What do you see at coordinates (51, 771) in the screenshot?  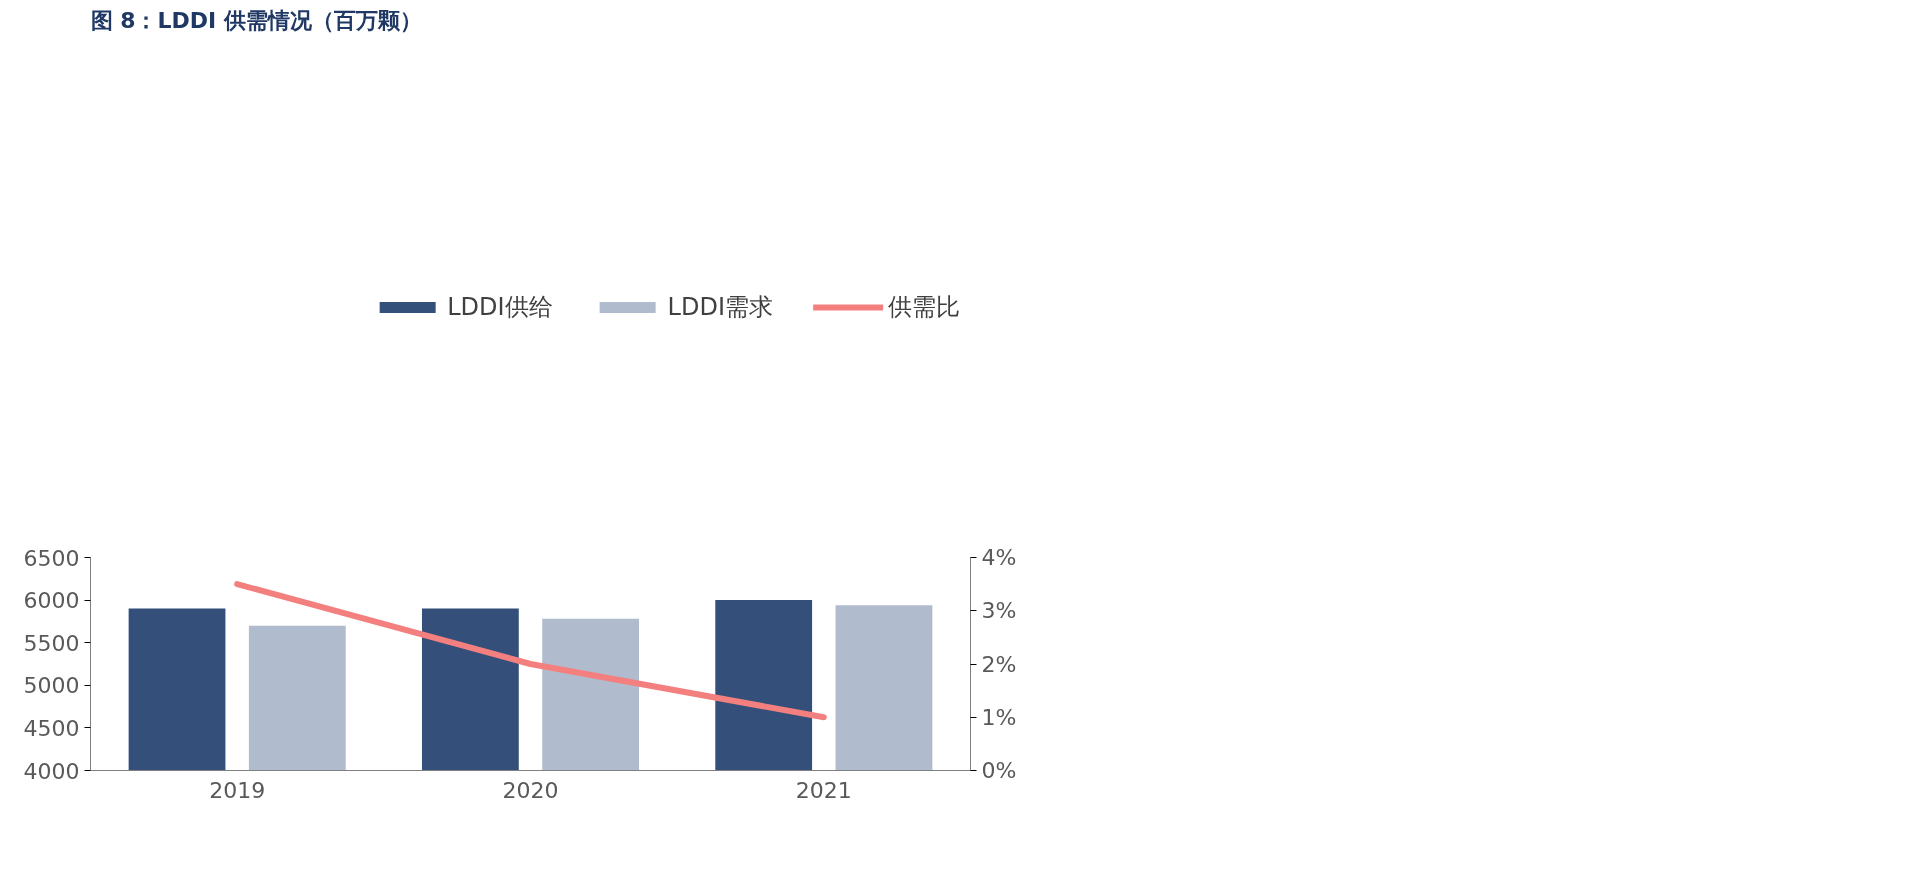 I see `y-tick-label: 4000` at bounding box center [51, 771].